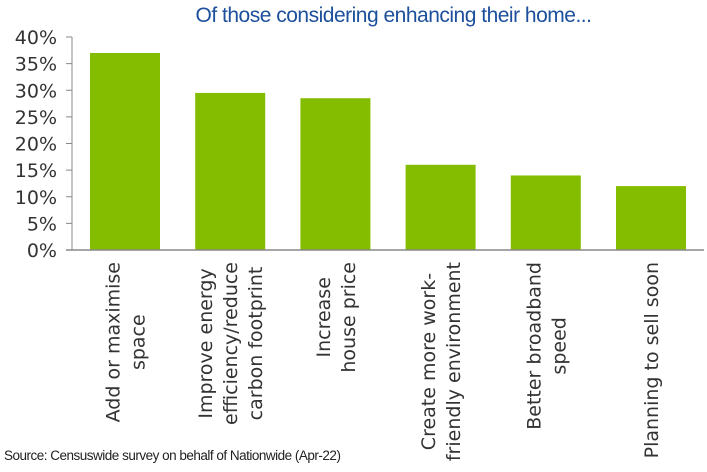 This screenshot has width=707, height=472. What do you see at coordinates (454, 361) in the screenshot?
I see `x-tick-label-line: friendly environment` at bounding box center [454, 361].